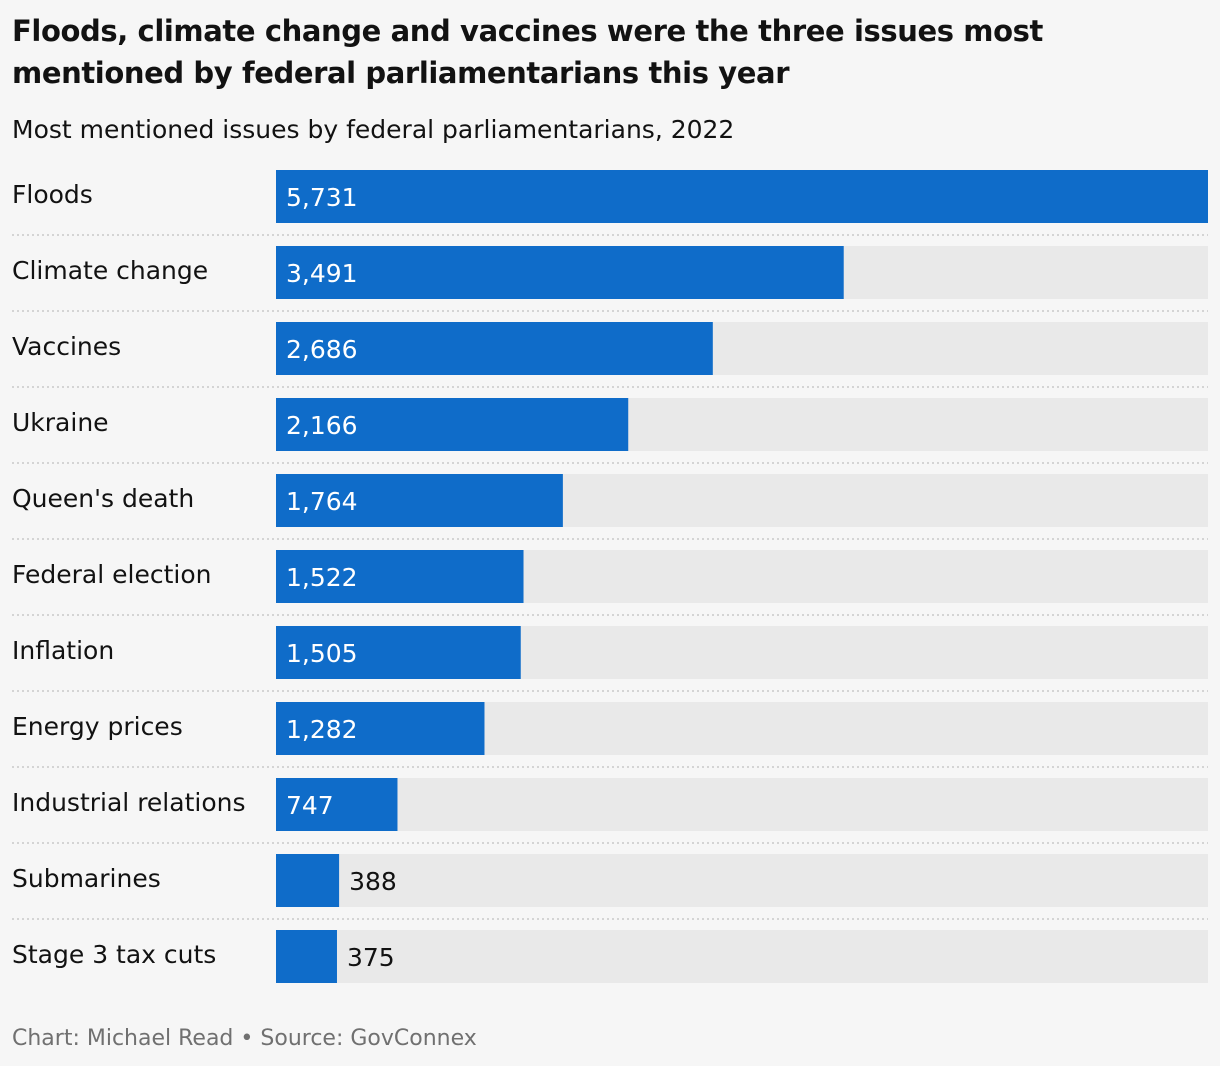 The height and width of the screenshot is (1066, 1220). I want to click on category-label: Inflation, so click(63, 650).